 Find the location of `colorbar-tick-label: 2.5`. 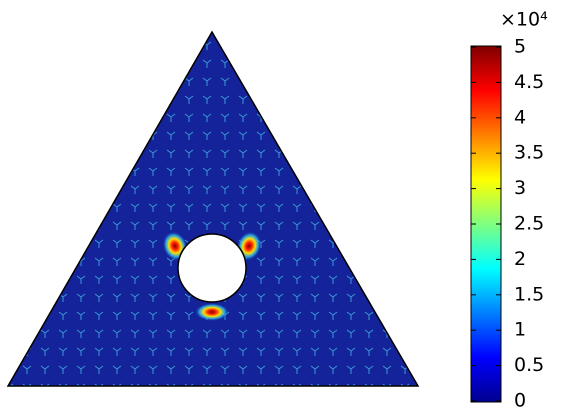

colorbar-tick-label: 2.5 is located at coordinates (529, 224).